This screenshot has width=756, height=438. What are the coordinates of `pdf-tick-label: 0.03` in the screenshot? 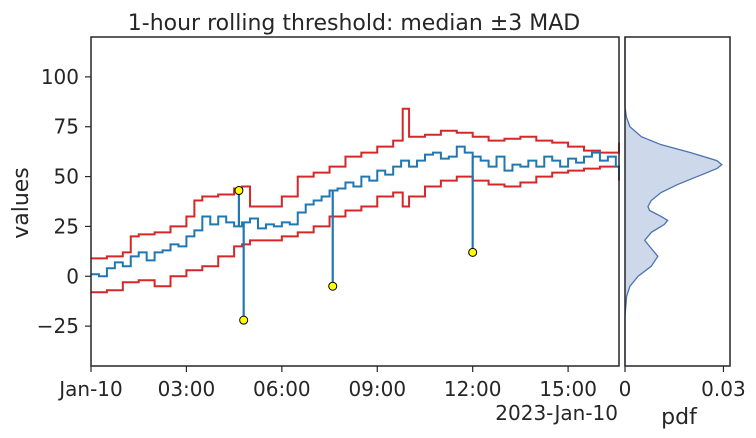 It's located at (723, 389).